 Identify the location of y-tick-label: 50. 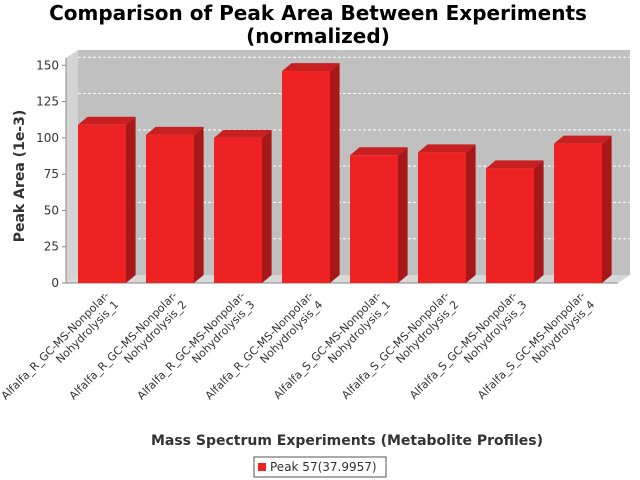
(51, 210).